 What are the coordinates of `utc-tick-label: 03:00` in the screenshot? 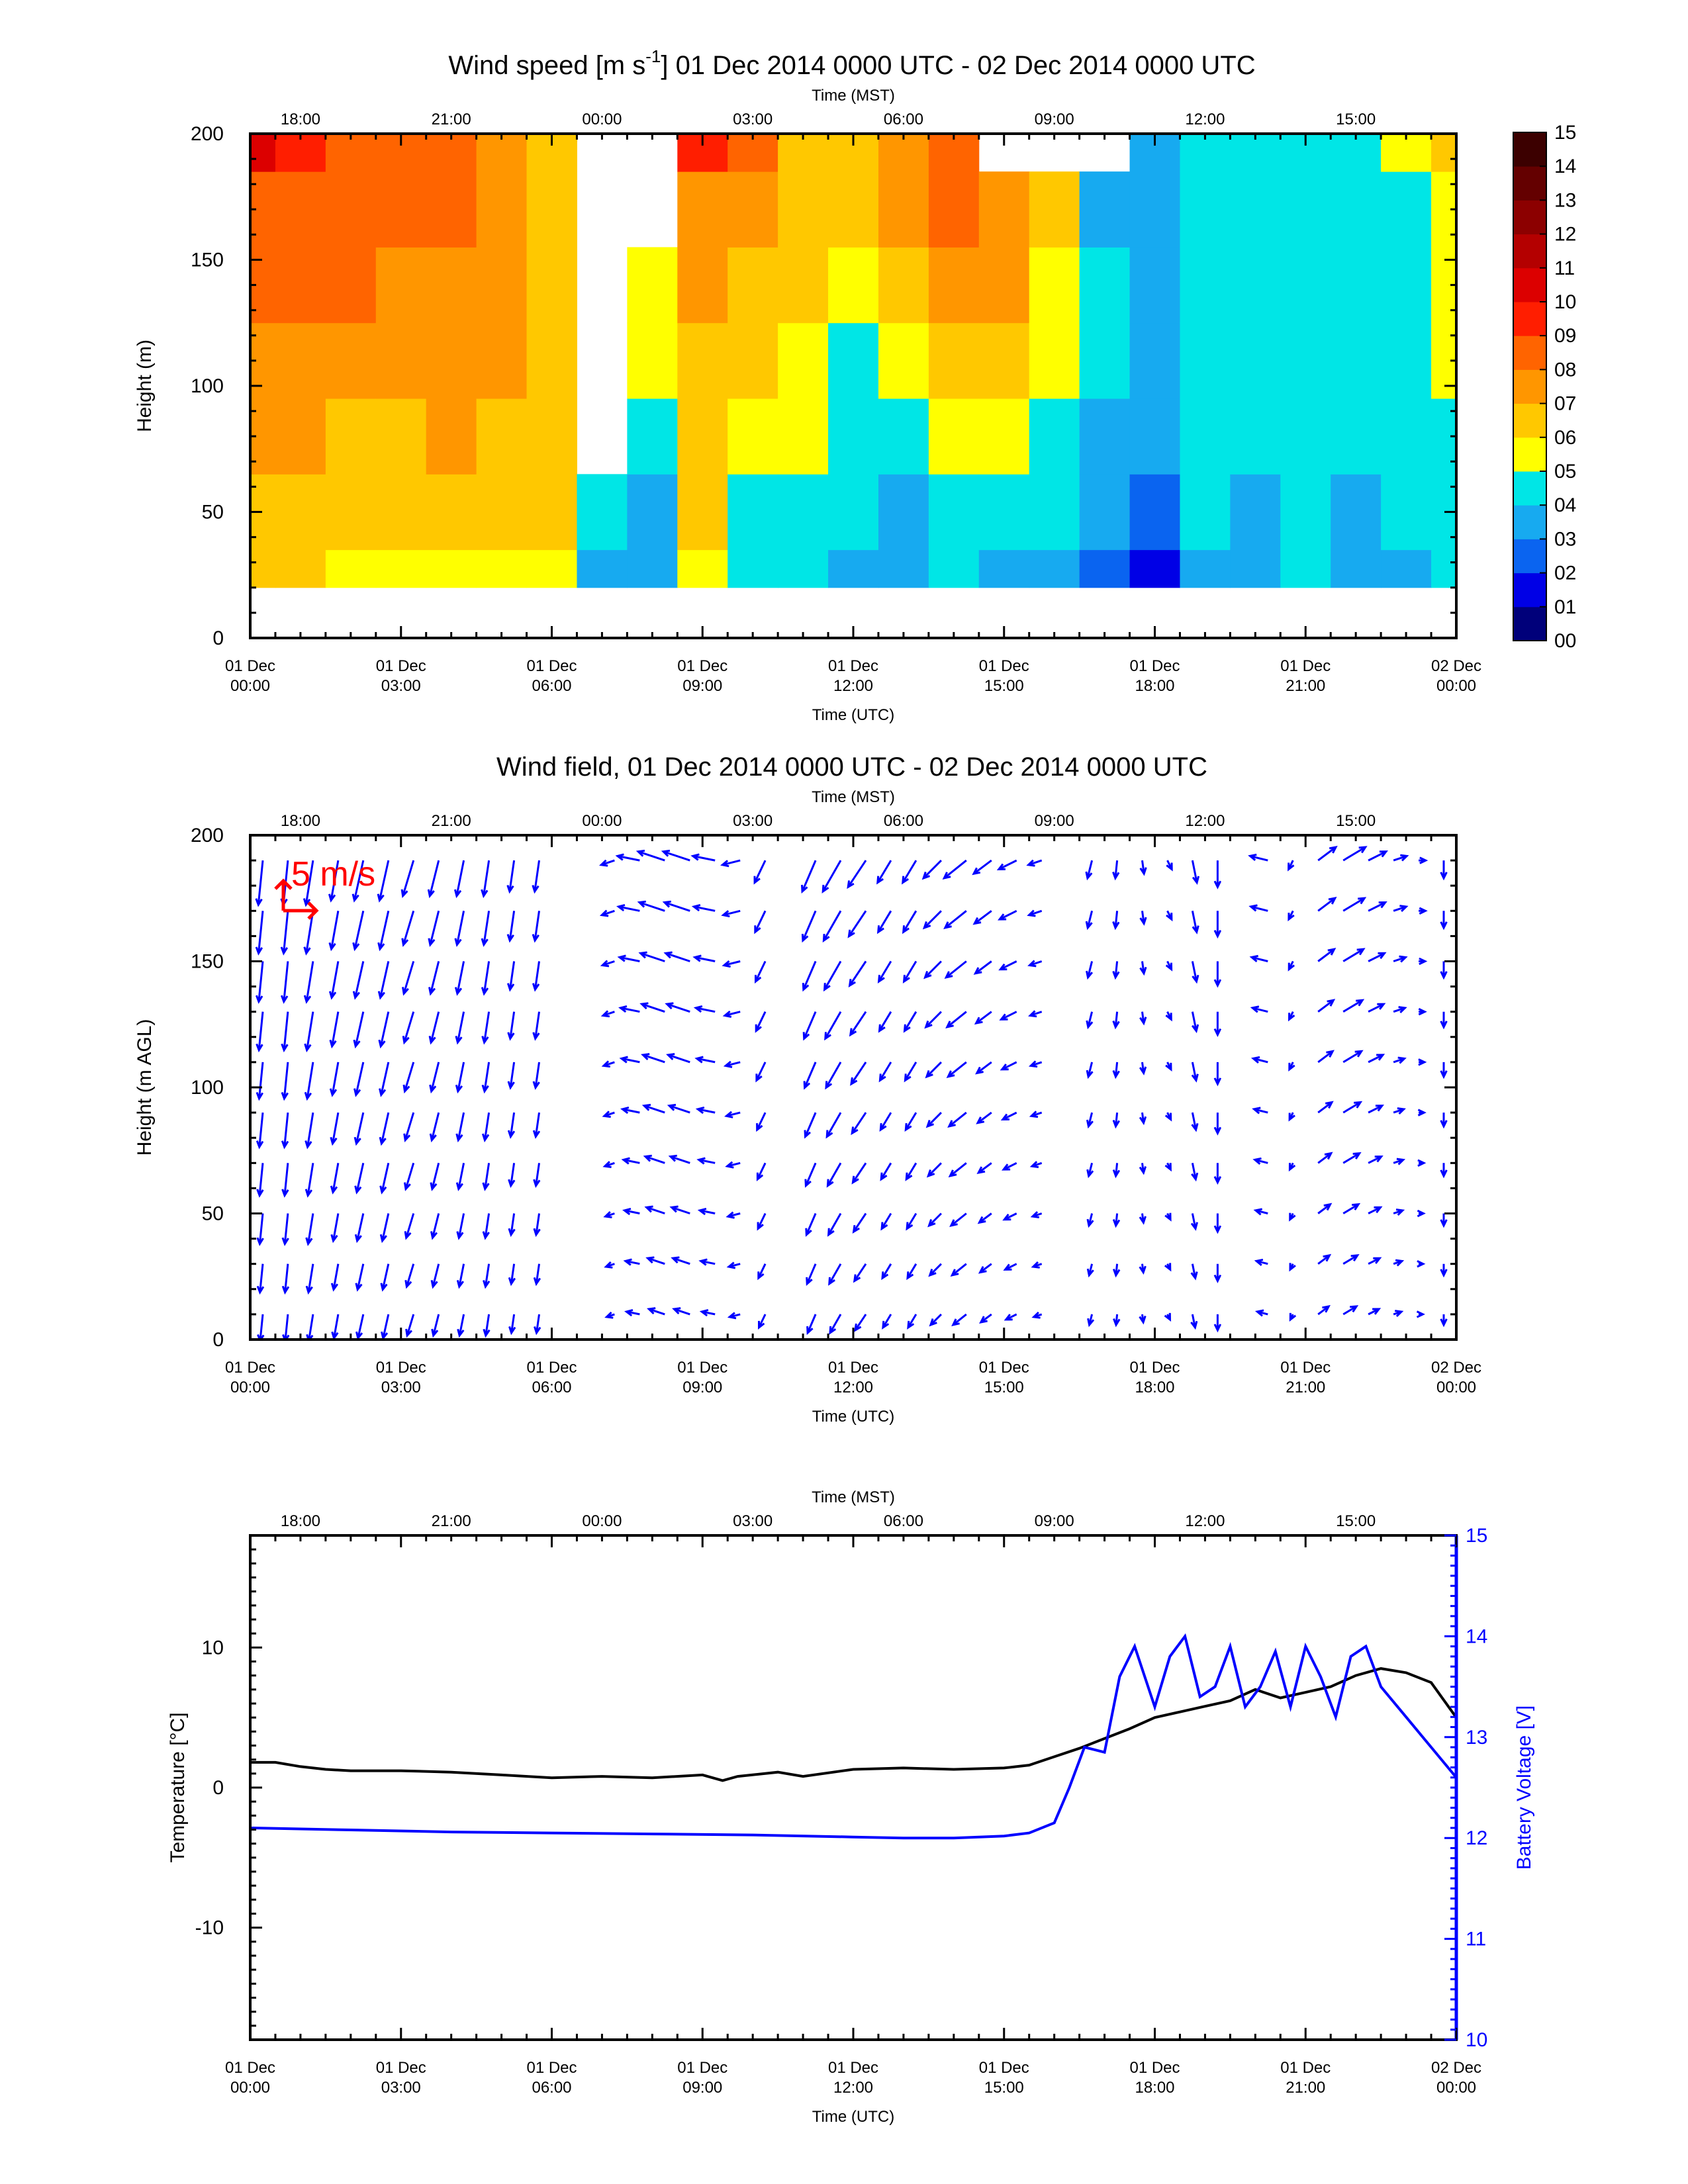 It's located at (401, 2088).